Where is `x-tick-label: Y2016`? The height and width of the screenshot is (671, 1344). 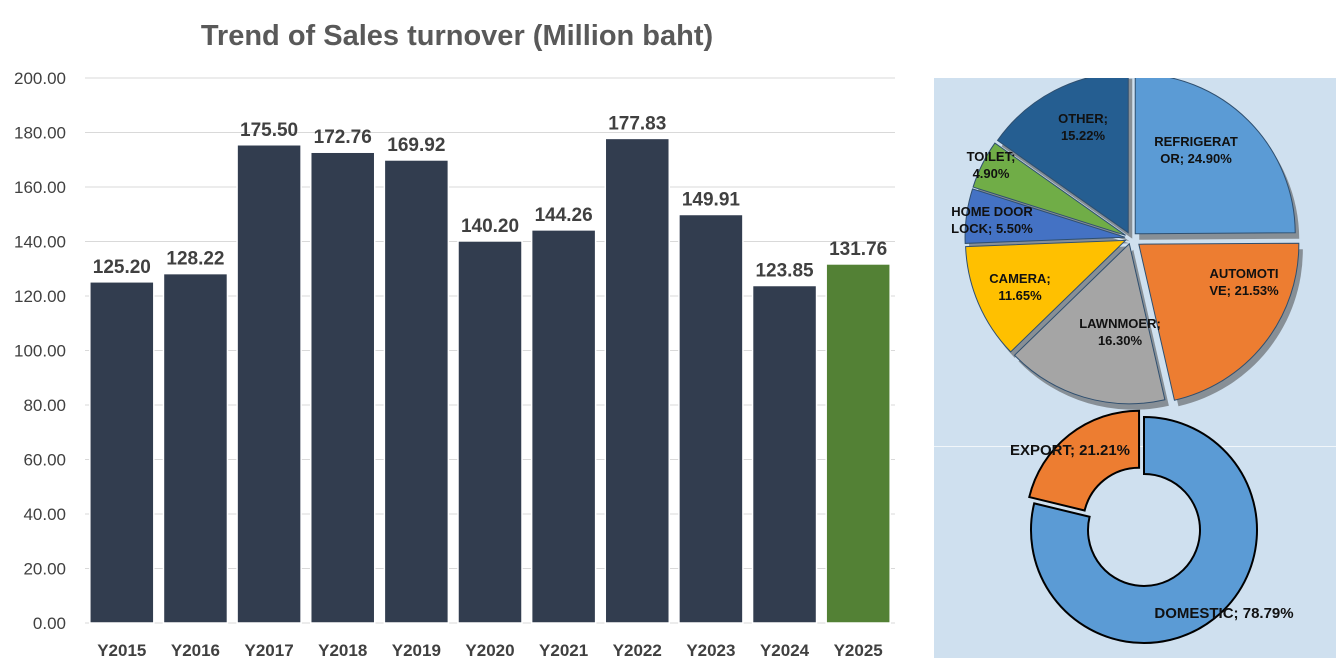
x-tick-label: Y2016 is located at coordinates (195, 650).